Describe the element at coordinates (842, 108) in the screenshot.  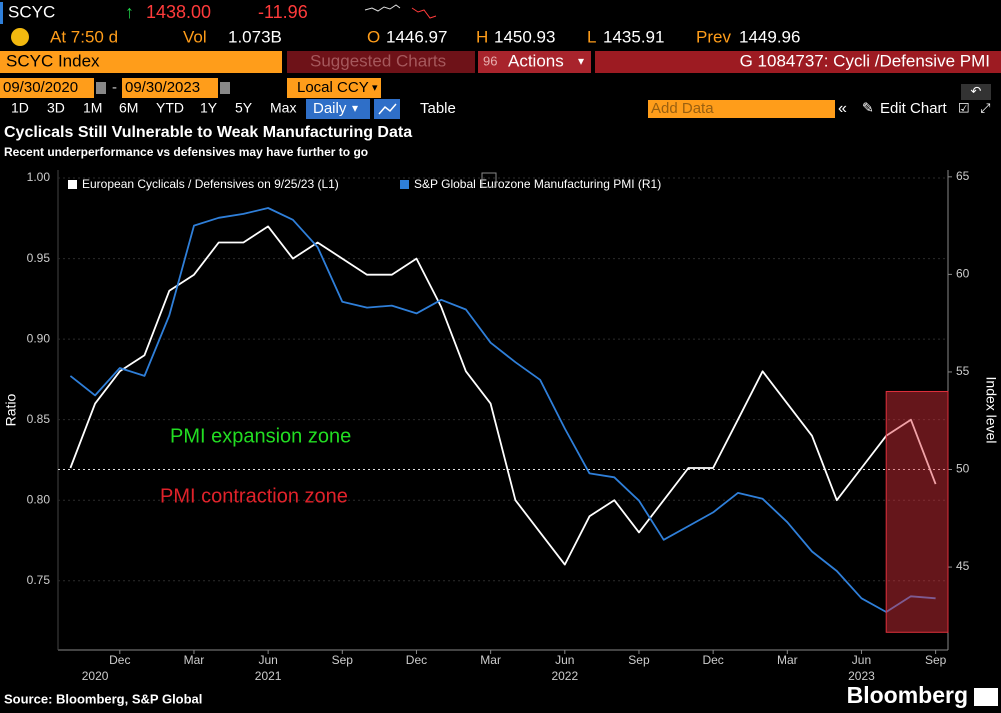
I see `collapse-button: «` at that location.